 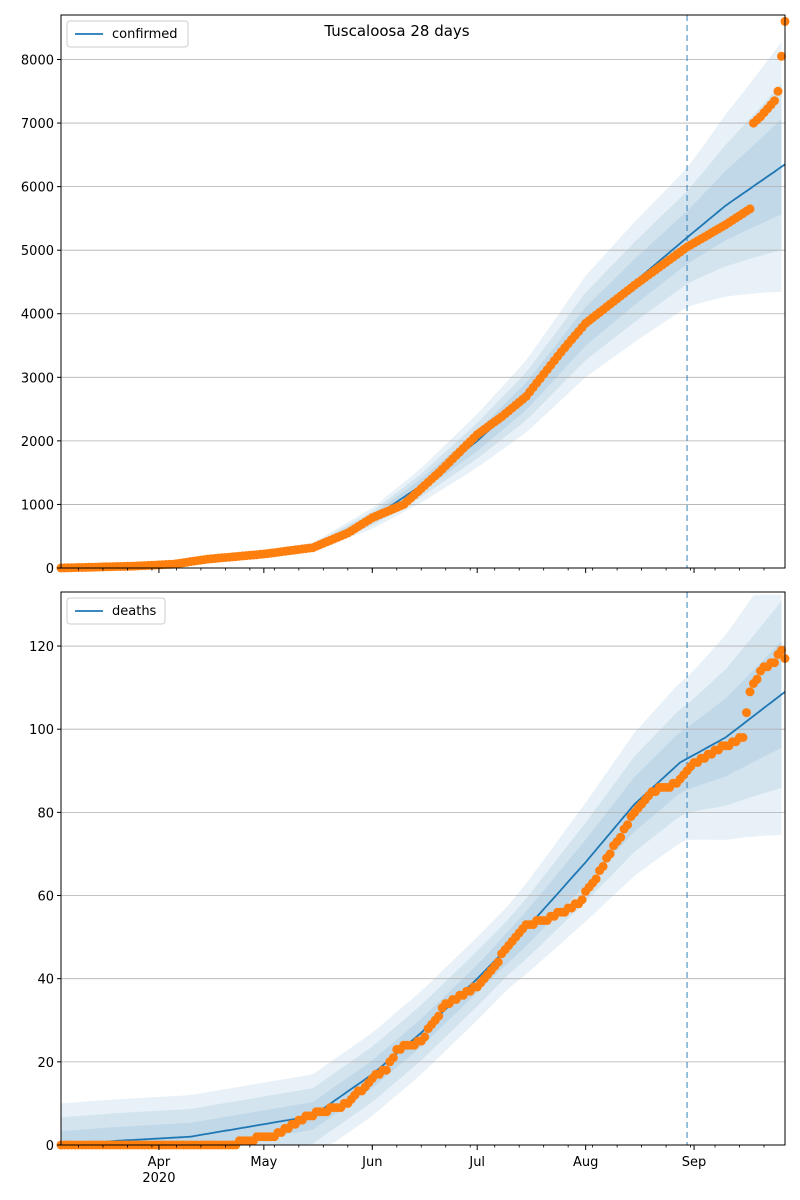 What do you see at coordinates (396, 31) in the screenshot?
I see `chart-title: Tuscaloosa 28 days` at bounding box center [396, 31].